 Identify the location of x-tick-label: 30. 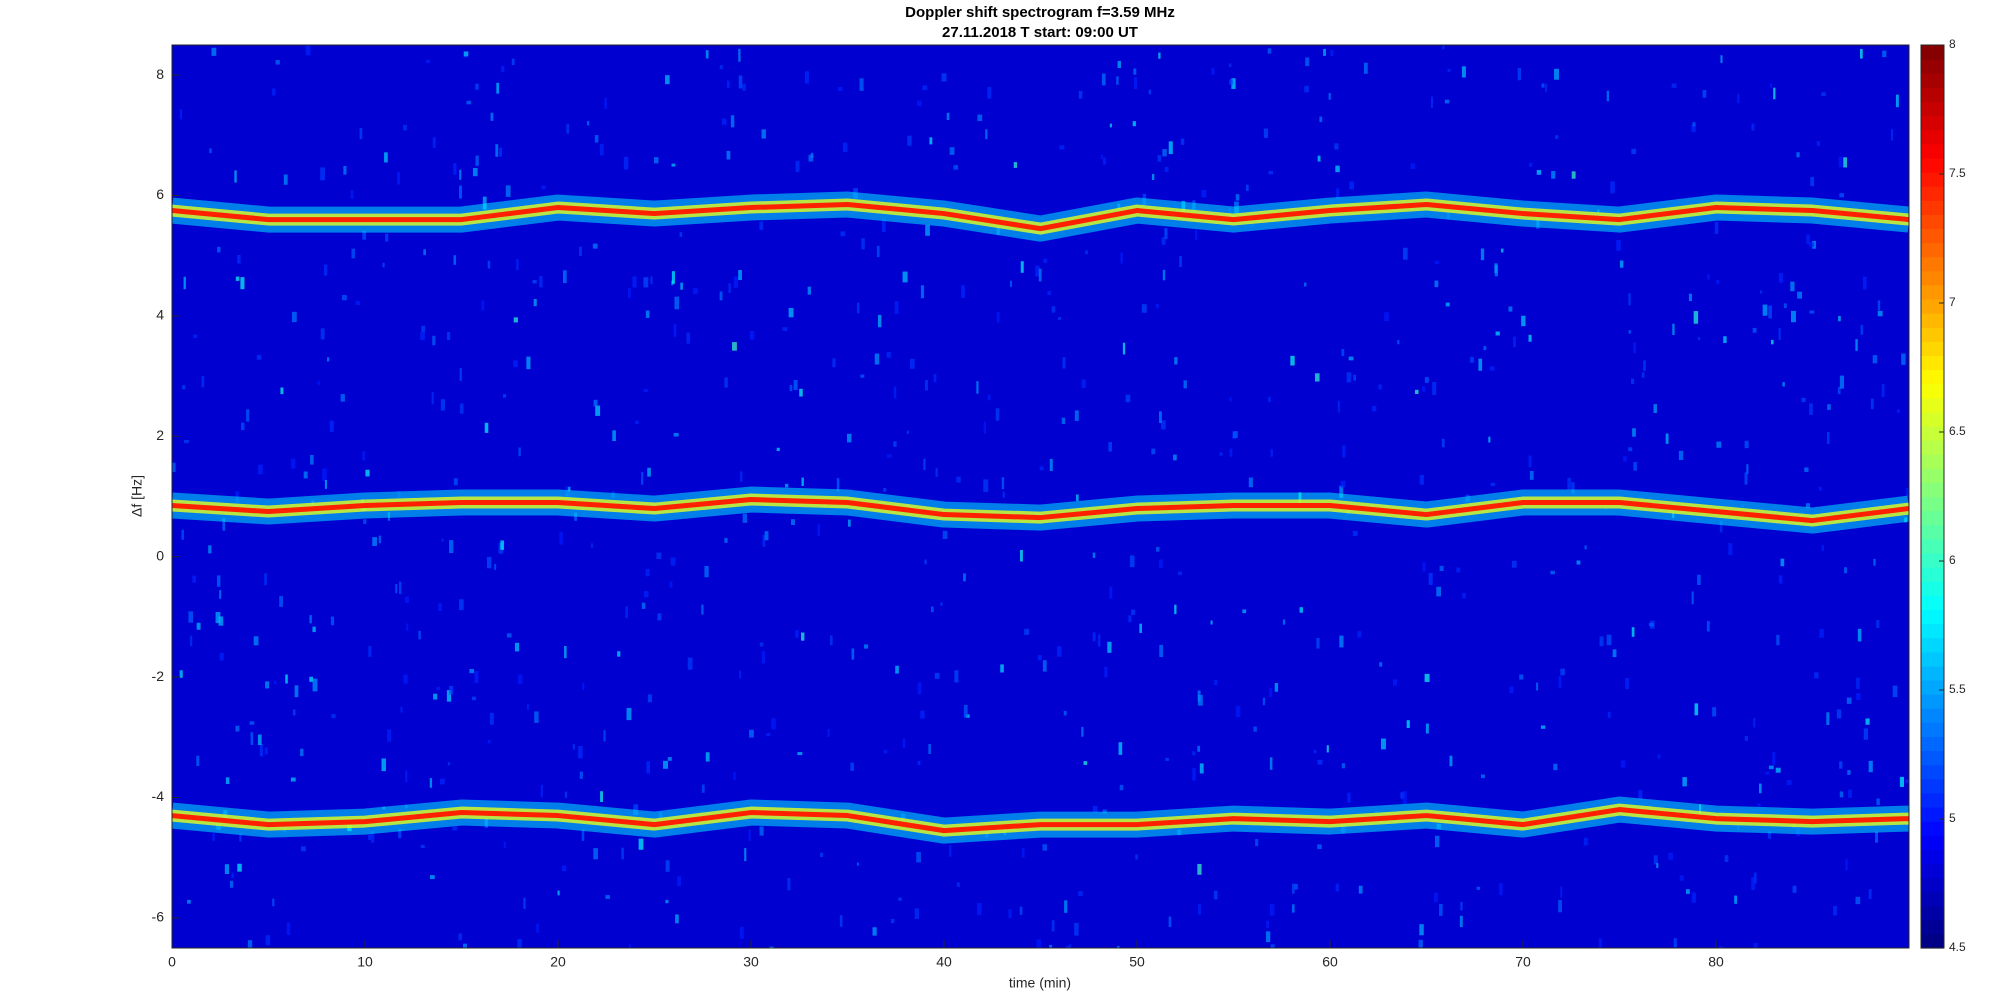
(751, 962).